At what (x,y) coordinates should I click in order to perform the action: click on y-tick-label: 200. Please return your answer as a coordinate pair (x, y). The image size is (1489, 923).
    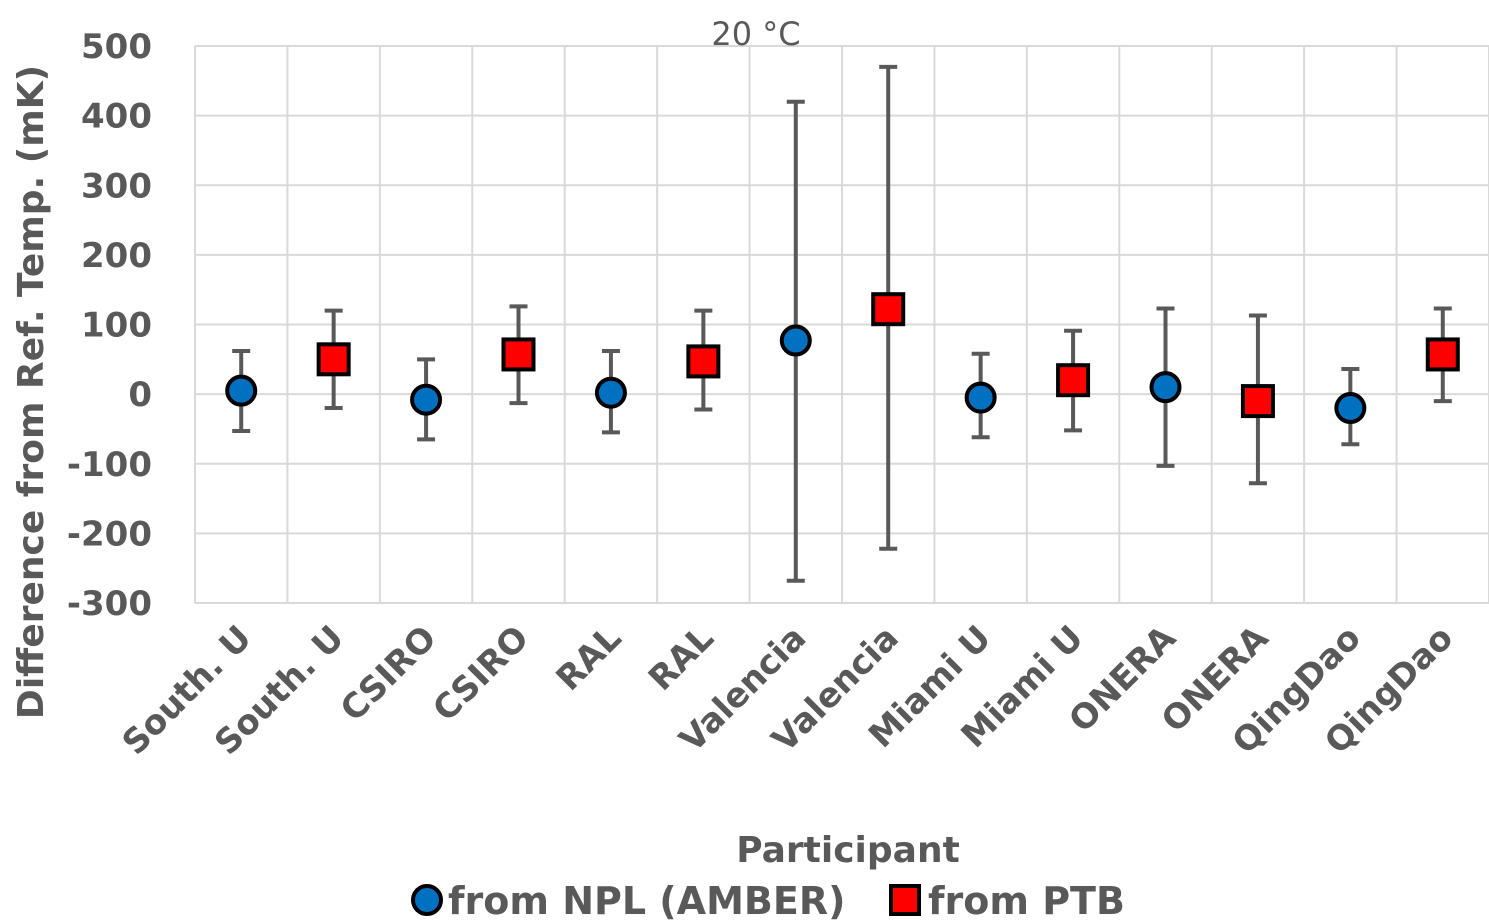
    Looking at the image, I should click on (116, 256).